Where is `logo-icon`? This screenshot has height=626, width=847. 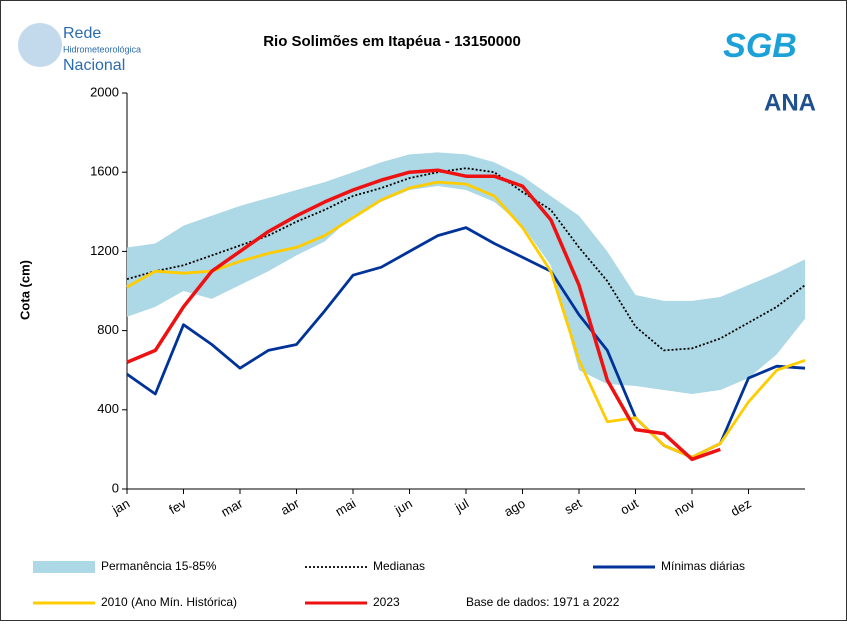 logo-icon is located at coordinates (40, 45).